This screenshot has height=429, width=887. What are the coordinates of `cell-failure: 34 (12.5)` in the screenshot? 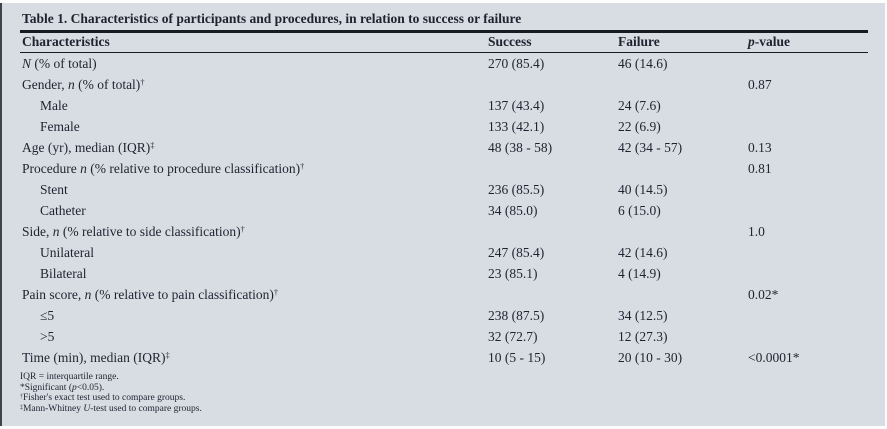 It's located at (643, 315).